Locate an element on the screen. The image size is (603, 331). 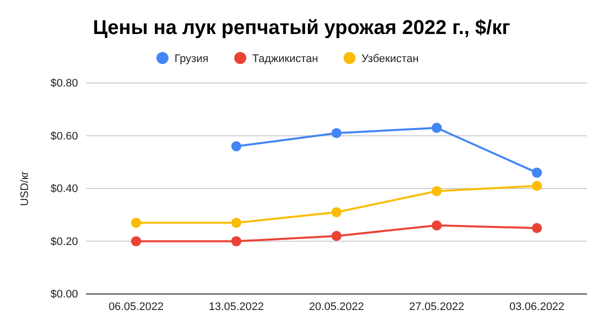
y-tick-label: $0.20 is located at coordinates (64, 242).